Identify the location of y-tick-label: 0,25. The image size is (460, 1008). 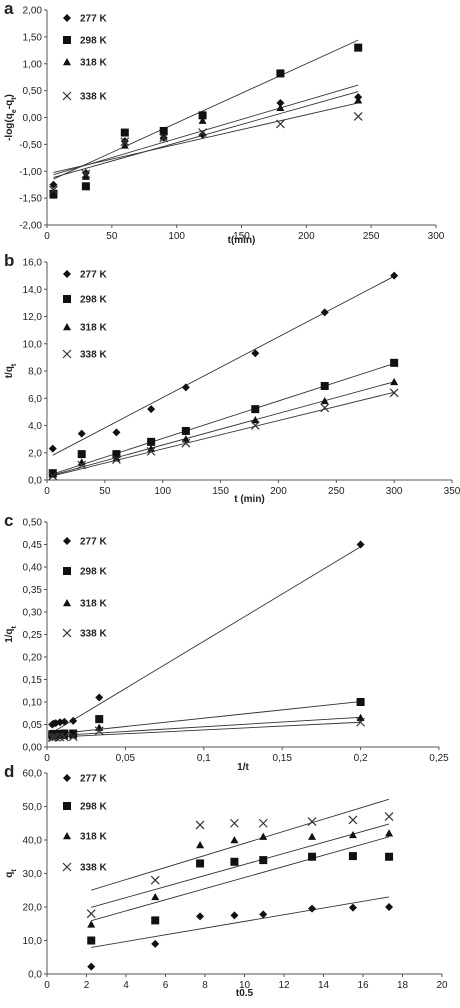
(33, 635).